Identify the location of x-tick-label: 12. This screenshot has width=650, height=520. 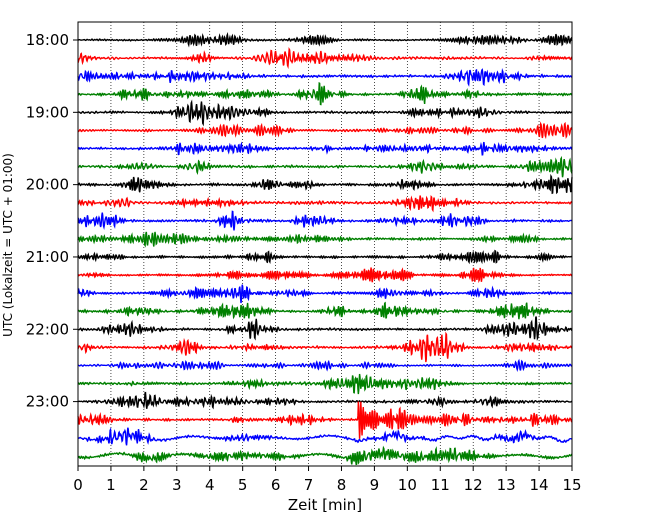
(473, 485).